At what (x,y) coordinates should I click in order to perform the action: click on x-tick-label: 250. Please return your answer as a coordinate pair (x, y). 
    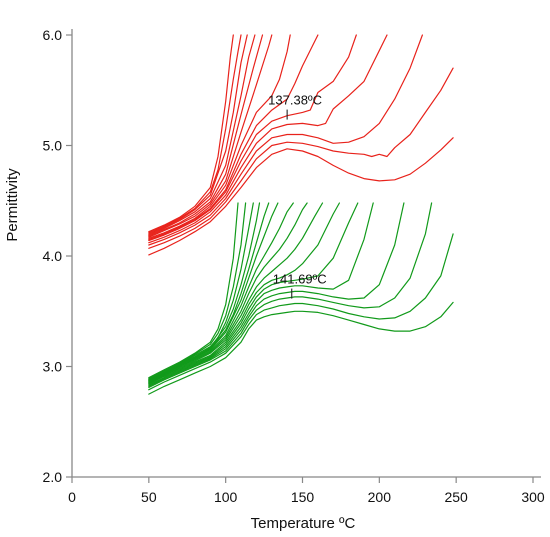
    Looking at the image, I should click on (456, 497).